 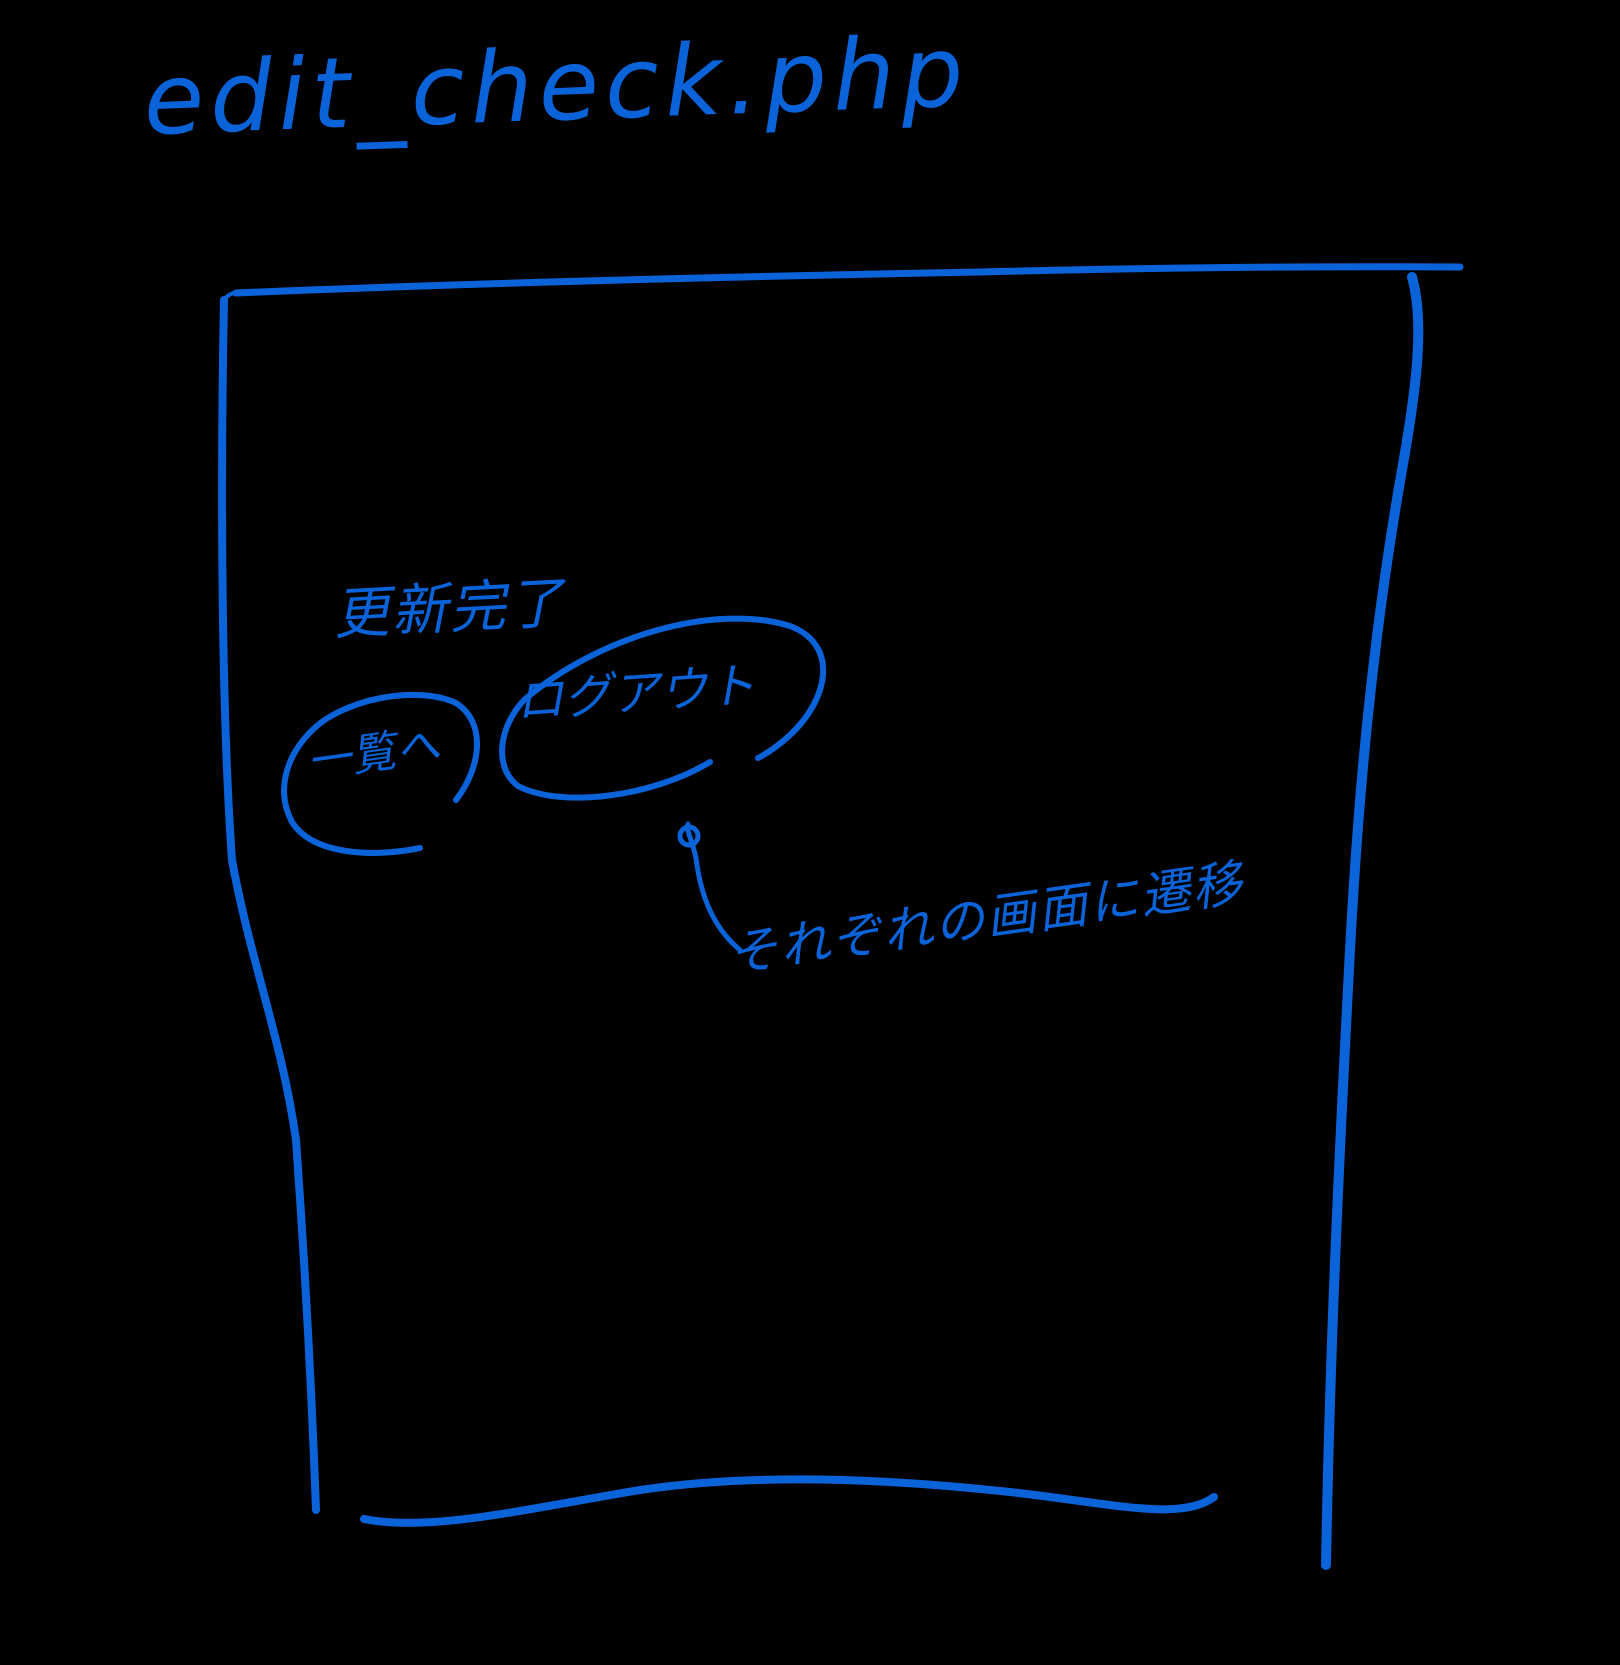 I want to click on transition-arrow-line, so click(x=714, y=887).